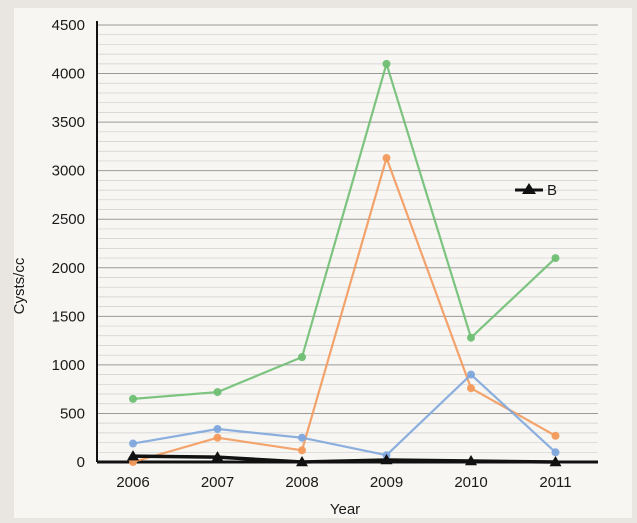 The height and width of the screenshot is (523, 637). I want to click on x-tick-label: 2008, so click(301, 482).